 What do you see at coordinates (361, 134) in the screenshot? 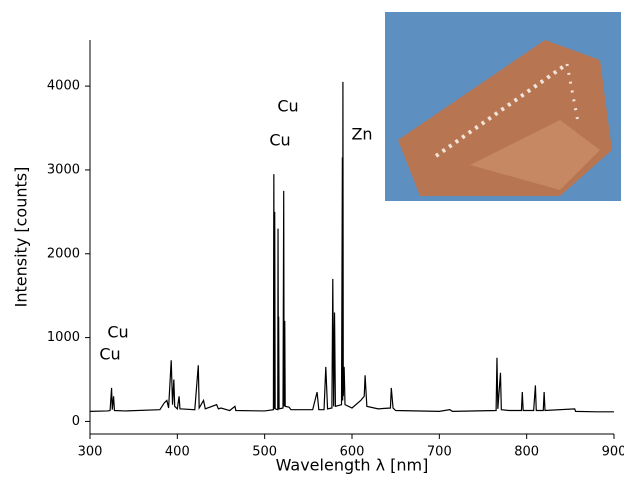
I see `annotation: Zn` at bounding box center [361, 134].